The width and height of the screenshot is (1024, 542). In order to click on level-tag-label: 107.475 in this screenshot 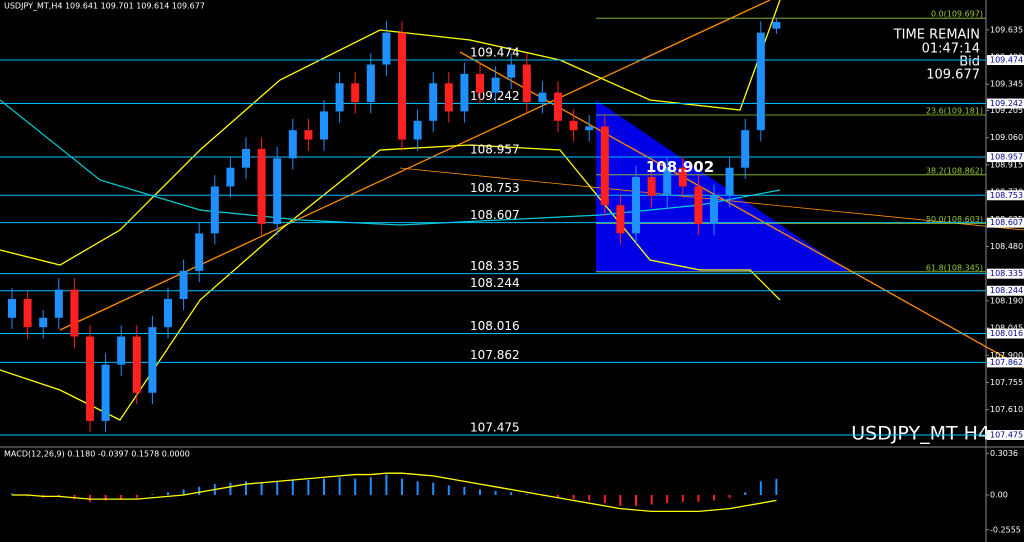, I will do `click(1006, 434)`.